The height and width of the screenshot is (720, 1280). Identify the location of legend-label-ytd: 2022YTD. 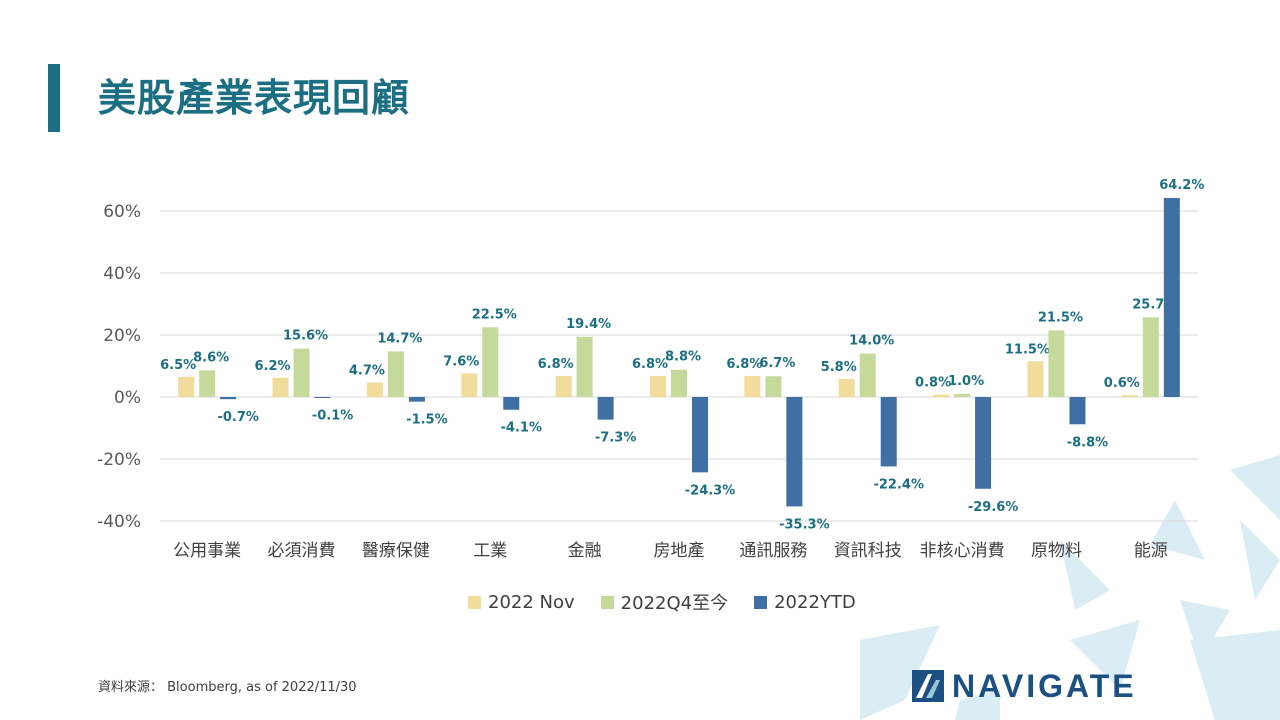
(815, 602).